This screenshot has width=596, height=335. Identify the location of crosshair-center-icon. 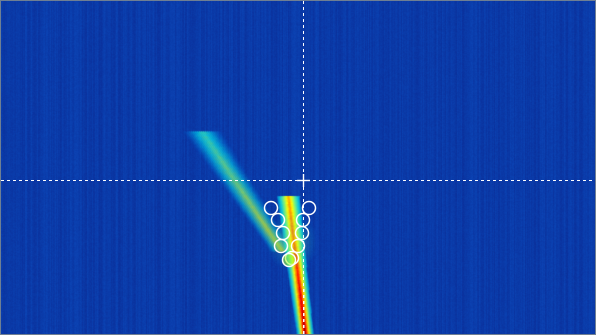
(303, 180).